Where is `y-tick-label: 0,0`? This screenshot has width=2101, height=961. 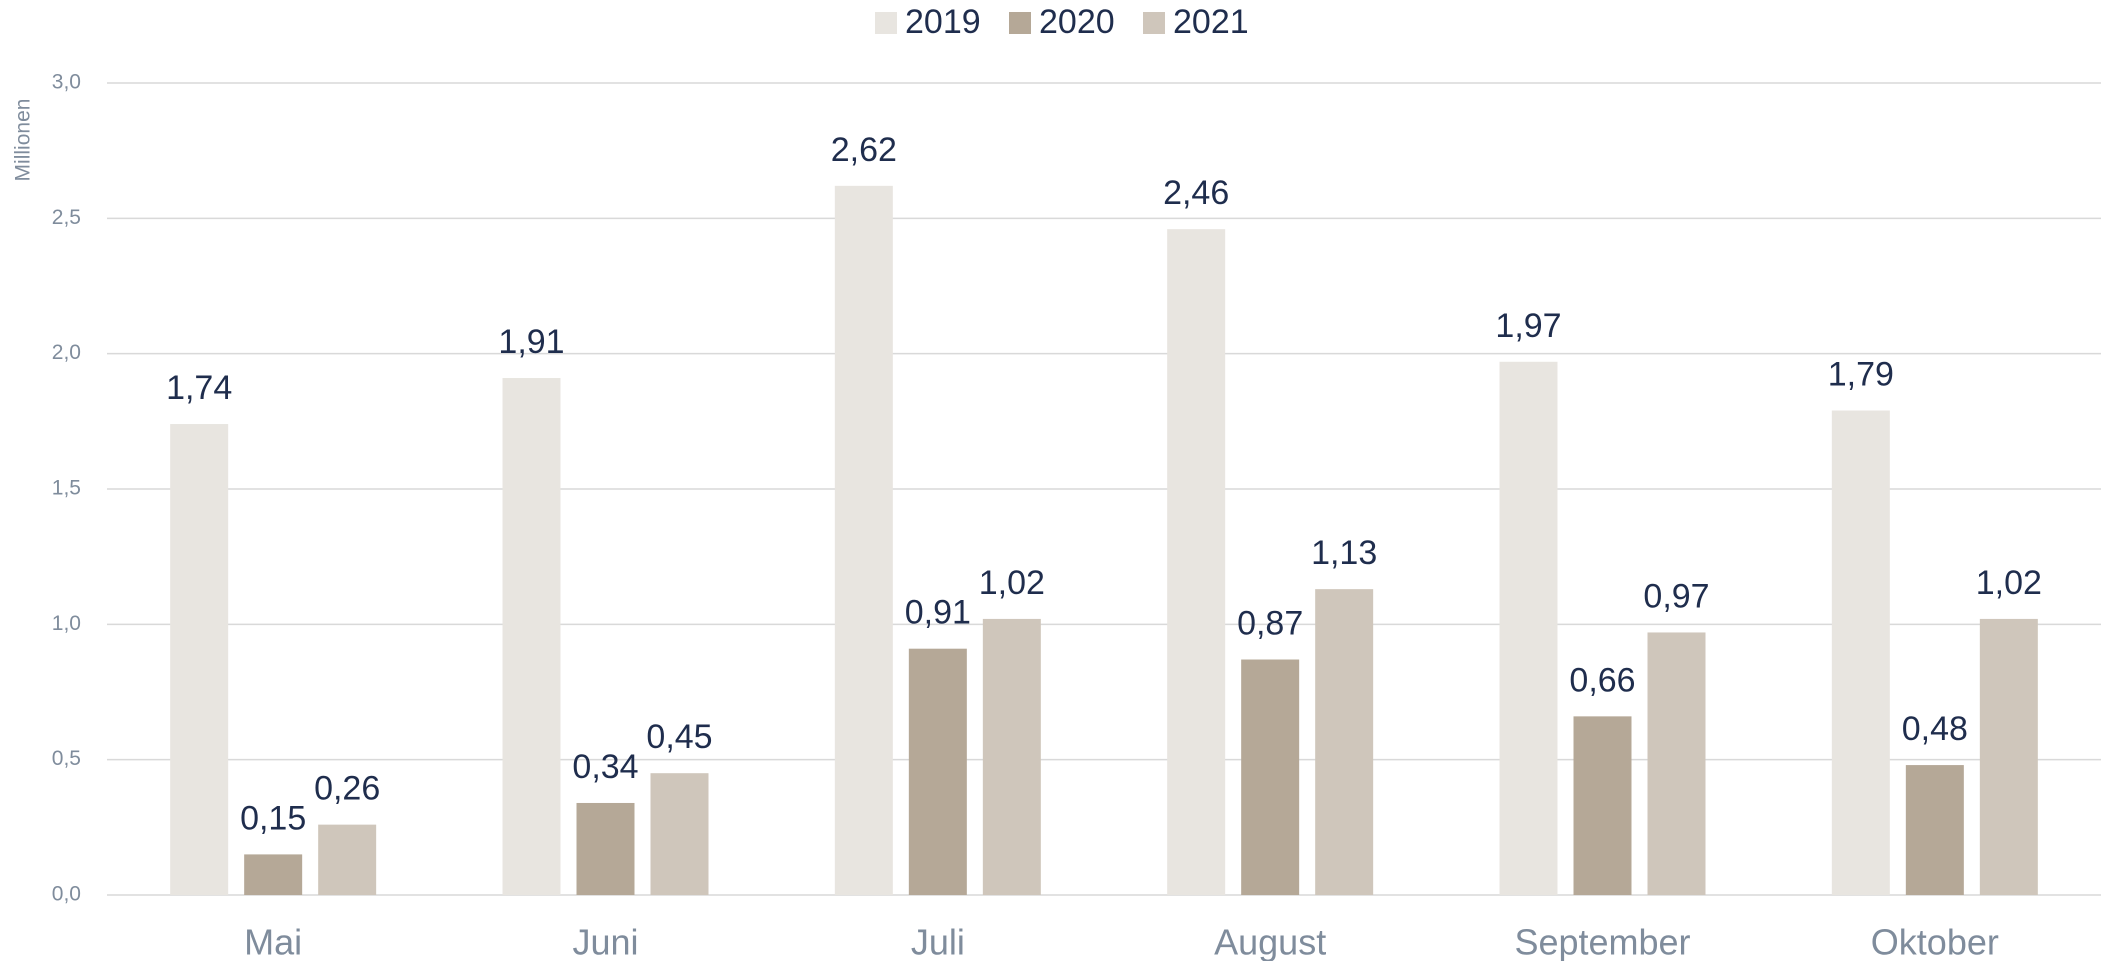 y-tick-label: 0,0 is located at coordinates (66, 894).